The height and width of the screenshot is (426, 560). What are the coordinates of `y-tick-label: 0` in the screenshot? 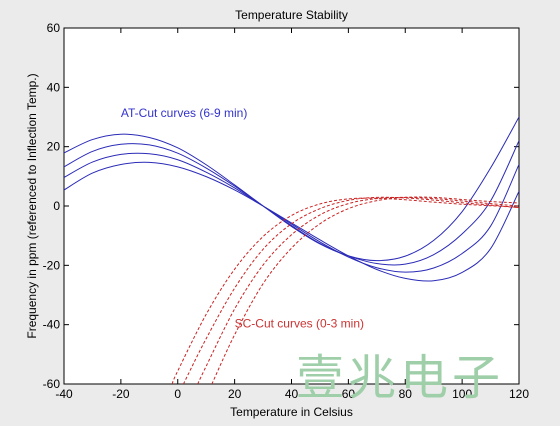 It's located at (56, 206).